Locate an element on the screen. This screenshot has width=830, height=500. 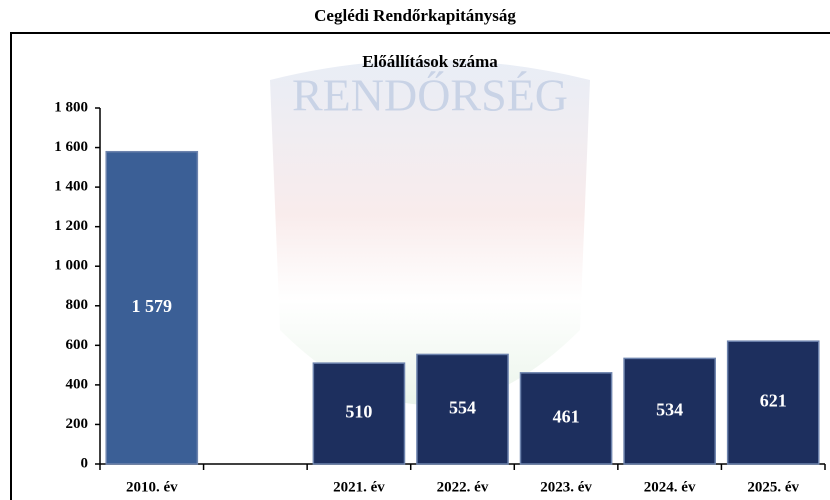
value-label: 1 579 is located at coordinates (152, 306).